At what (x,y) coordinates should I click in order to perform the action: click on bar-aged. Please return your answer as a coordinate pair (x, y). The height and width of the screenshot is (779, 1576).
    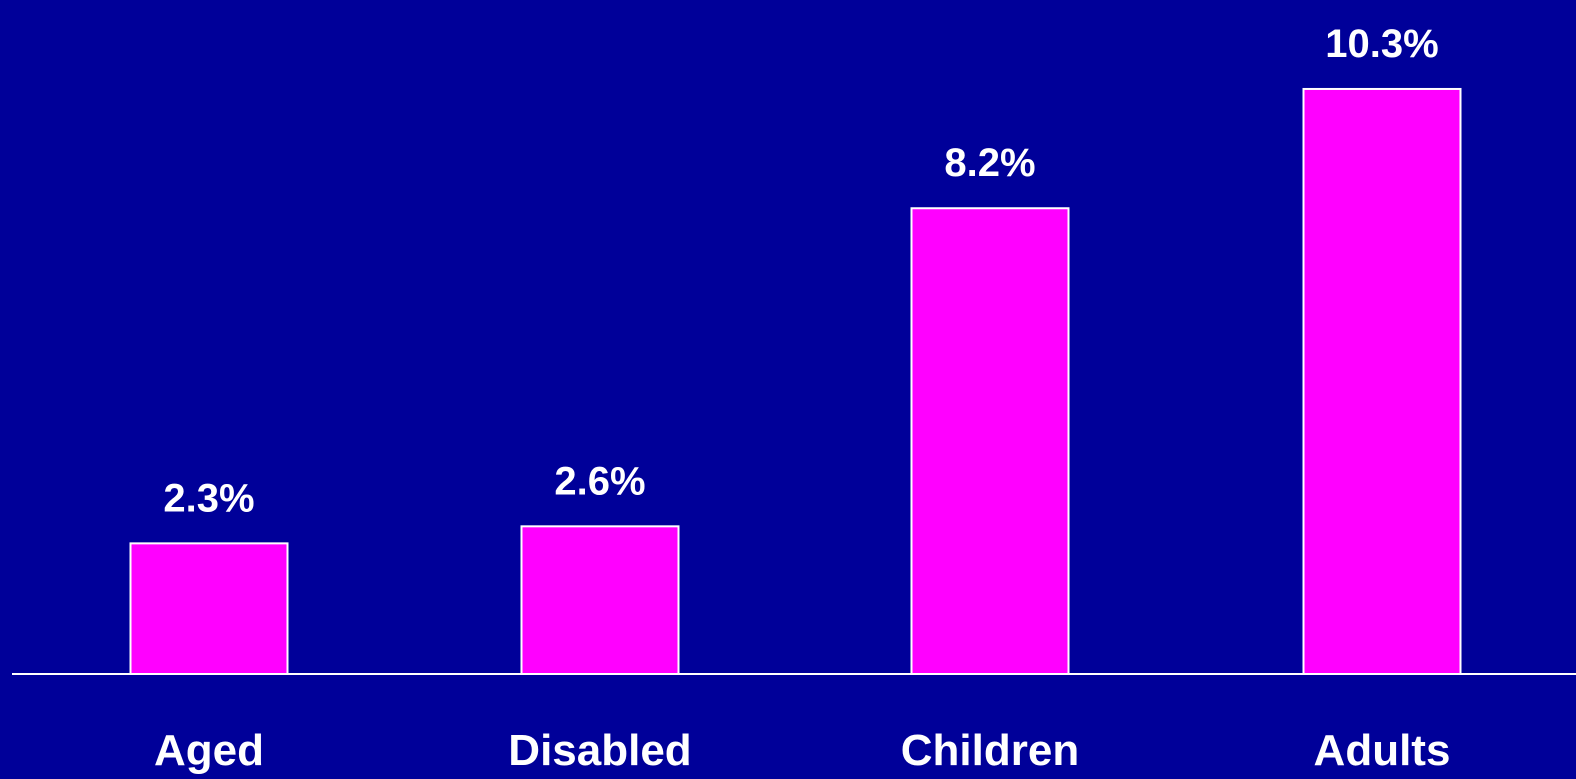
    Looking at the image, I should click on (209, 608).